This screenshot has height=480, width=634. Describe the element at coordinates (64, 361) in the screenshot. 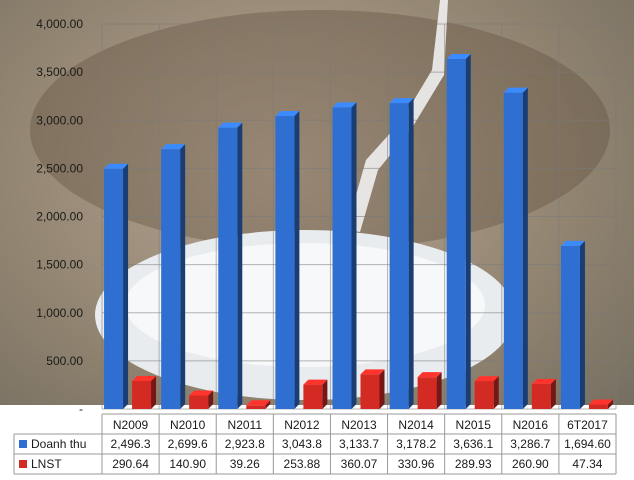

I see `y-tick-label: 500.00` at that location.